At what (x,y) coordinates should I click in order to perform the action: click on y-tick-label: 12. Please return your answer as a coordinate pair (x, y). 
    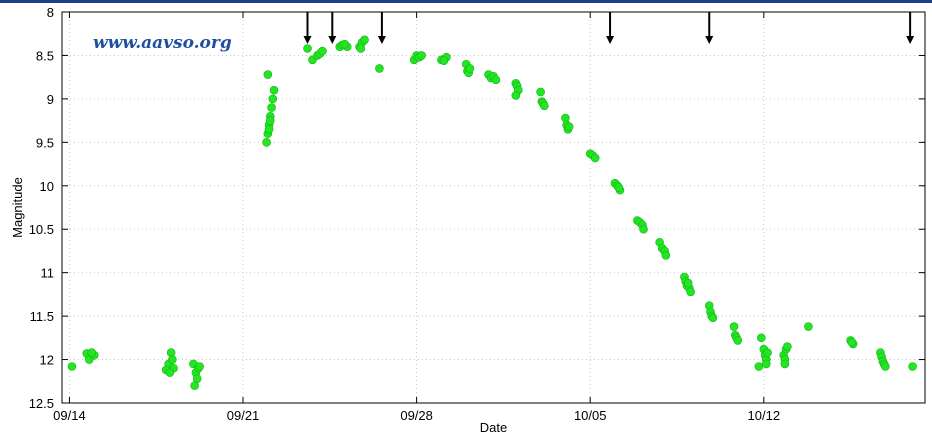
    Looking at the image, I should click on (47, 360).